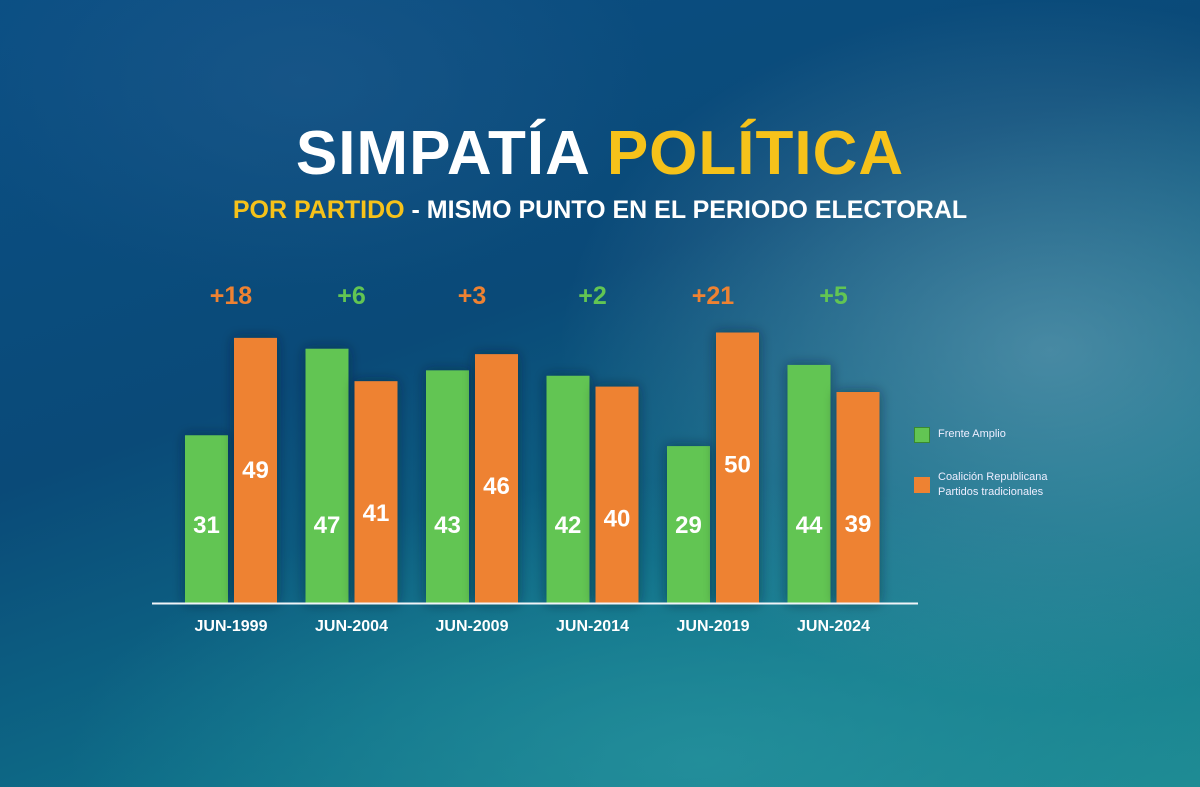 The image size is (1200, 787). What do you see at coordinates (447, 525) in the screenshot?
I see `data-label: 43` at bounding box center [447, 525].